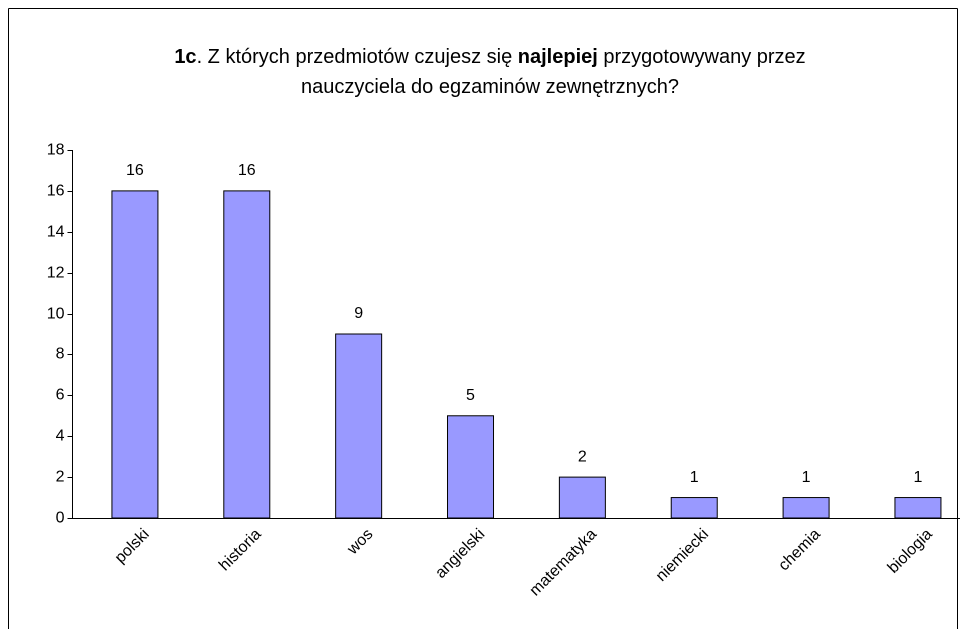  What do you see at coordinates (558, 57) in the screenshot?
I see `title-run: najlepiej` at bounding box center [558, 57].